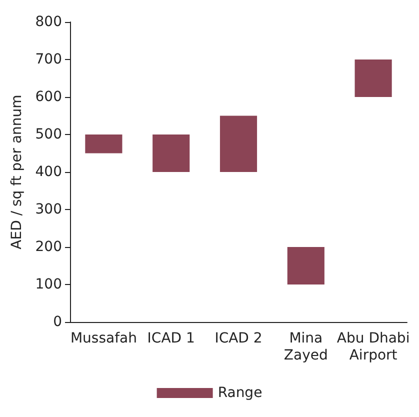 This screenshot has height=417, width=419. I want to click on y-tick-label: 600, so click(48, 97).